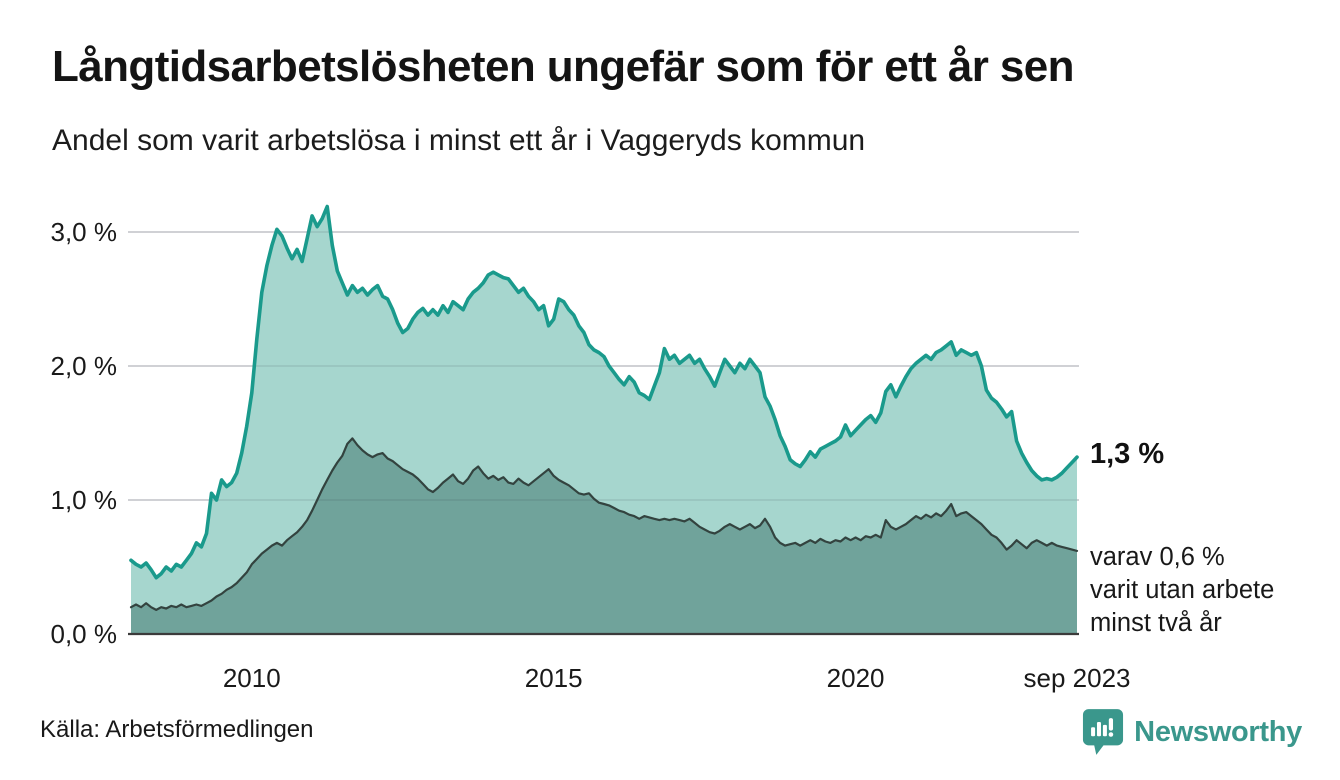 This screenshot has height=780, width=1340. I want to click on newsworthy-logo: Newsworthy, so click(1192, 732).